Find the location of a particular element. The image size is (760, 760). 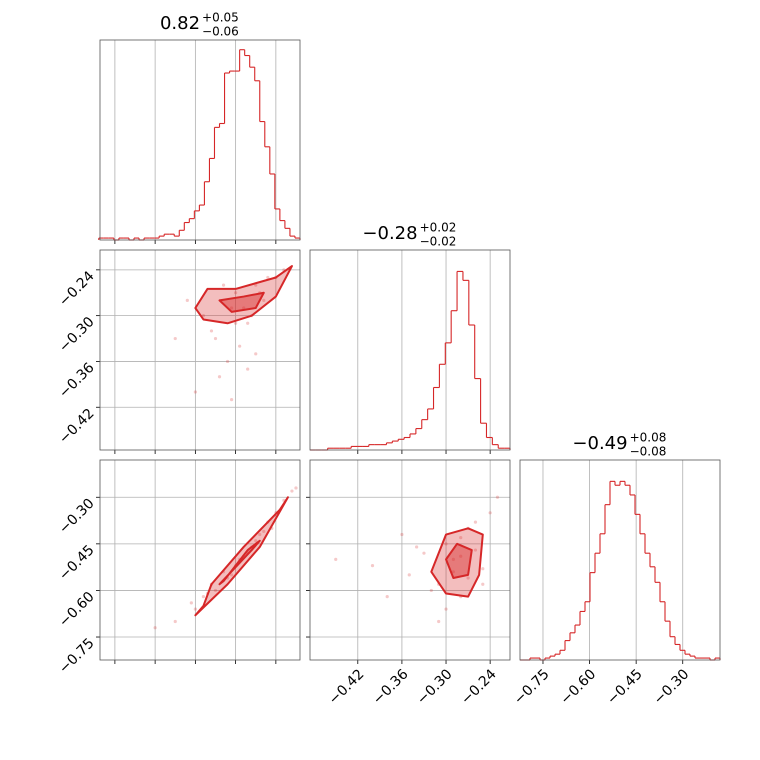

panel-title: −0.49 is located at coordinates (599, 443).